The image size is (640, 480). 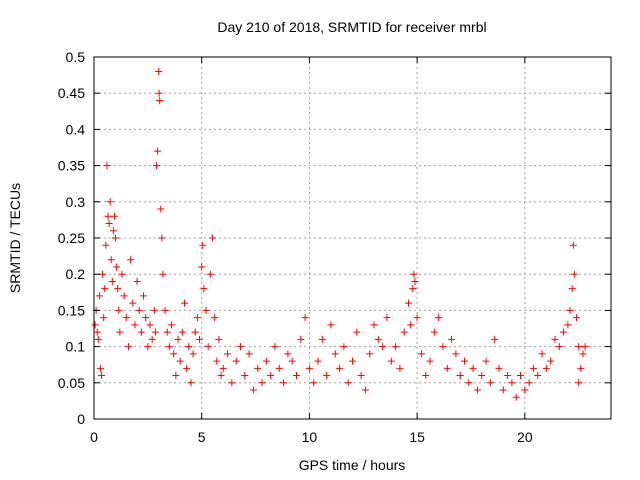 I want to click on y-tick-label: 0.3, so click(x=76, y=202).